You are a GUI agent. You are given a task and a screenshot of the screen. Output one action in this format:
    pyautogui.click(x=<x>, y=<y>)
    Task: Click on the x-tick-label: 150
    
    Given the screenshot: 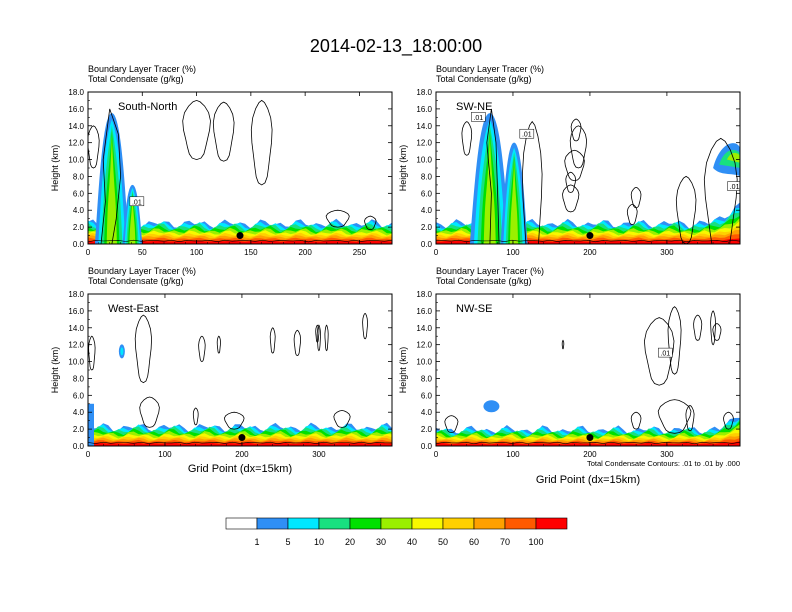 What is the action you would take?
    pyautogui.click(x=251, y=252)
    